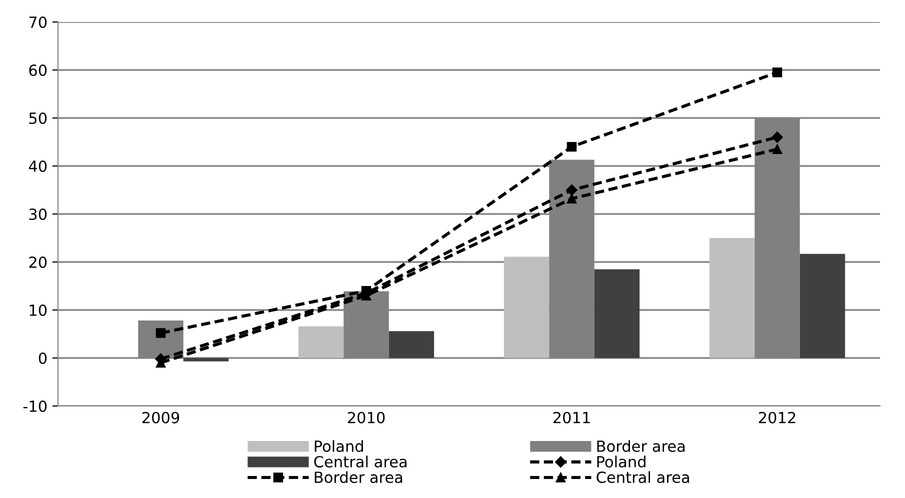 The width and height of the screenshot is (905, 498). Describe the element at coordinates (777, 418) in the screenshot. I see `x-tick-label: 2012` at that location.